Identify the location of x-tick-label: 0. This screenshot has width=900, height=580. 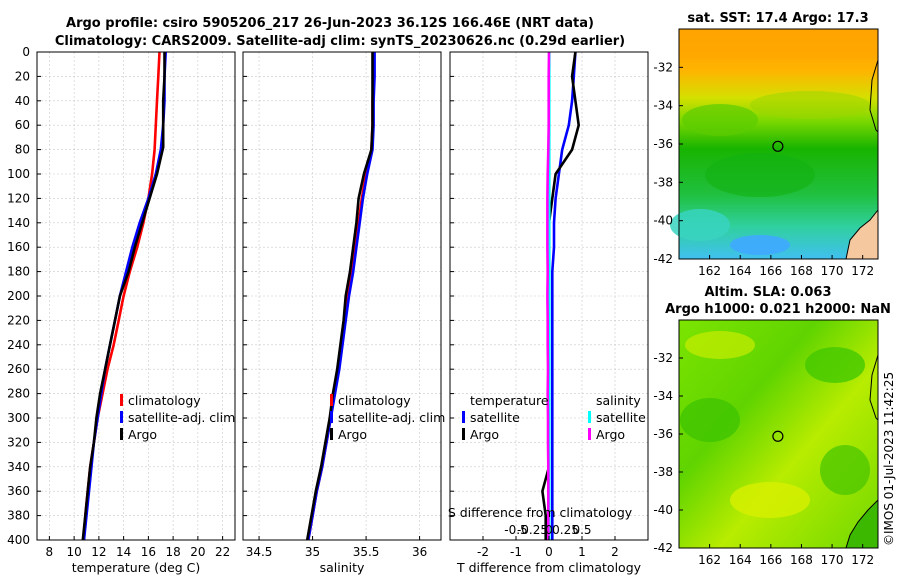
(549, 552).